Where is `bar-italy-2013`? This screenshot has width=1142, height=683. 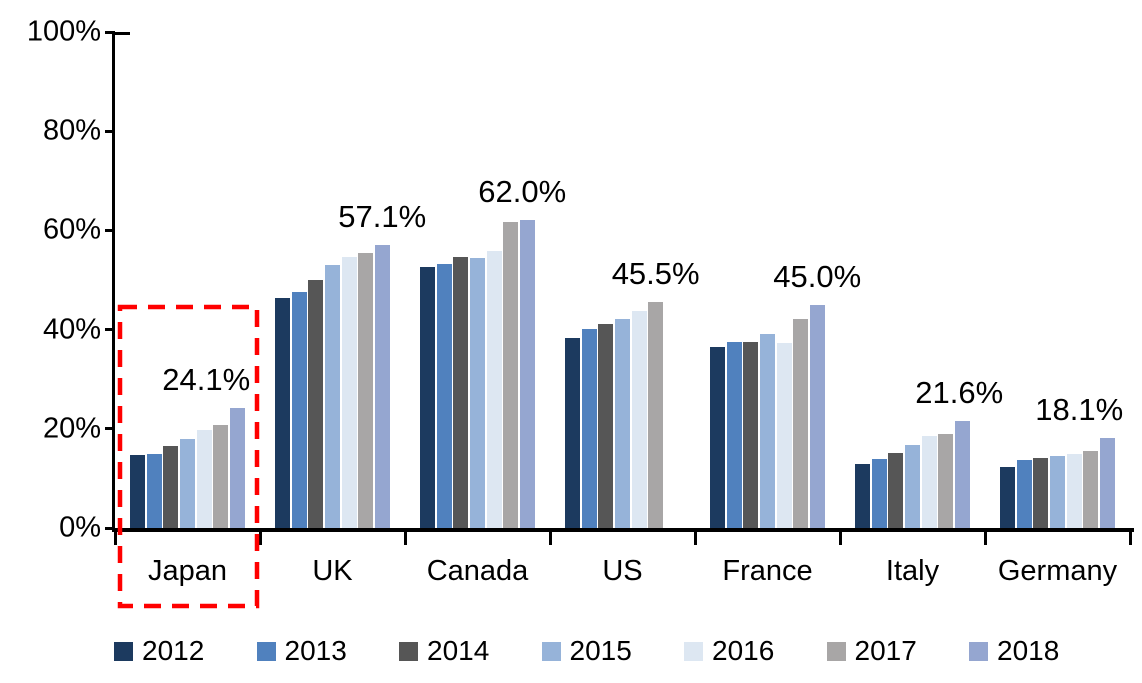 bar-italy-2013 is located at coordinates (879, 493).